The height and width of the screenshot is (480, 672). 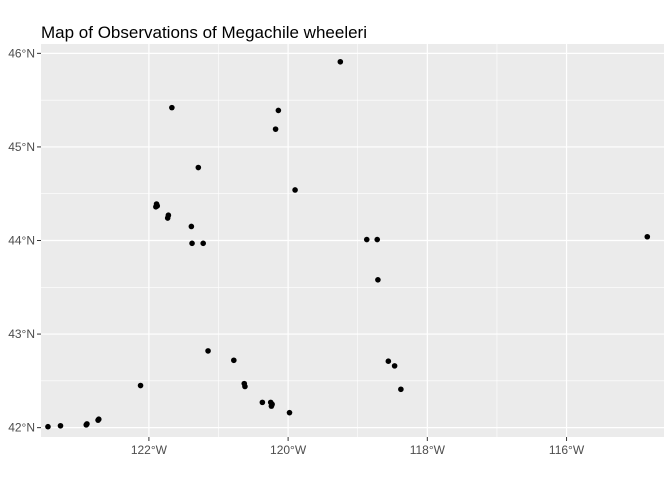 What do you see at coordinates (21, 53) in the screenshot?
I see `y-tick-label: 46°N` at bounding box center [21, 53].